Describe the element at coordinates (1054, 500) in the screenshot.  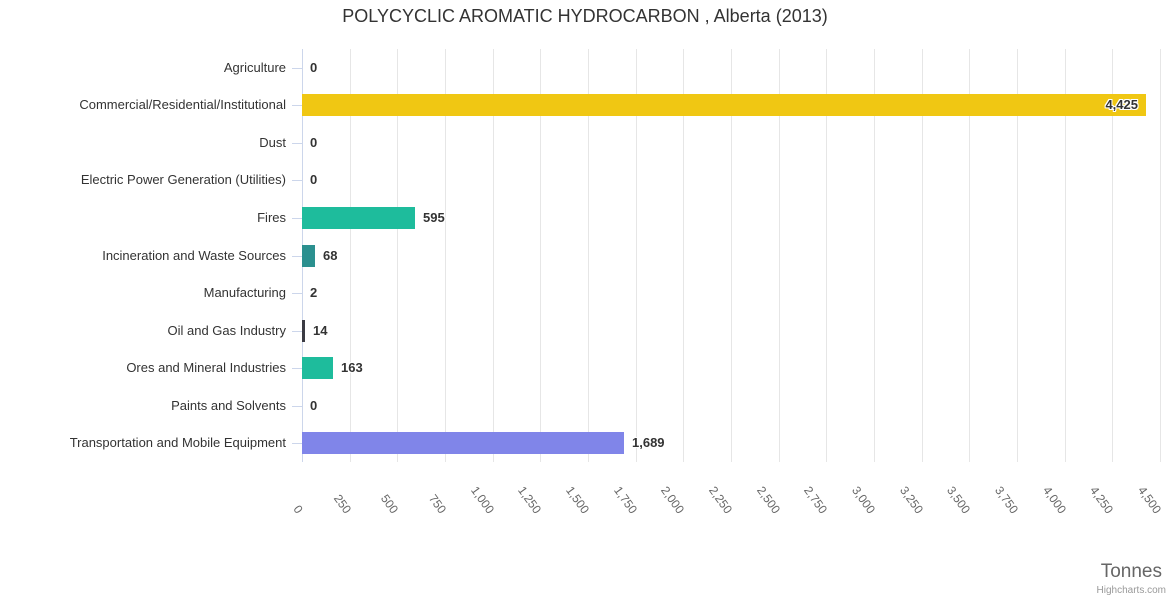
I see `value-axis-tick-label: 4,000` at that location.